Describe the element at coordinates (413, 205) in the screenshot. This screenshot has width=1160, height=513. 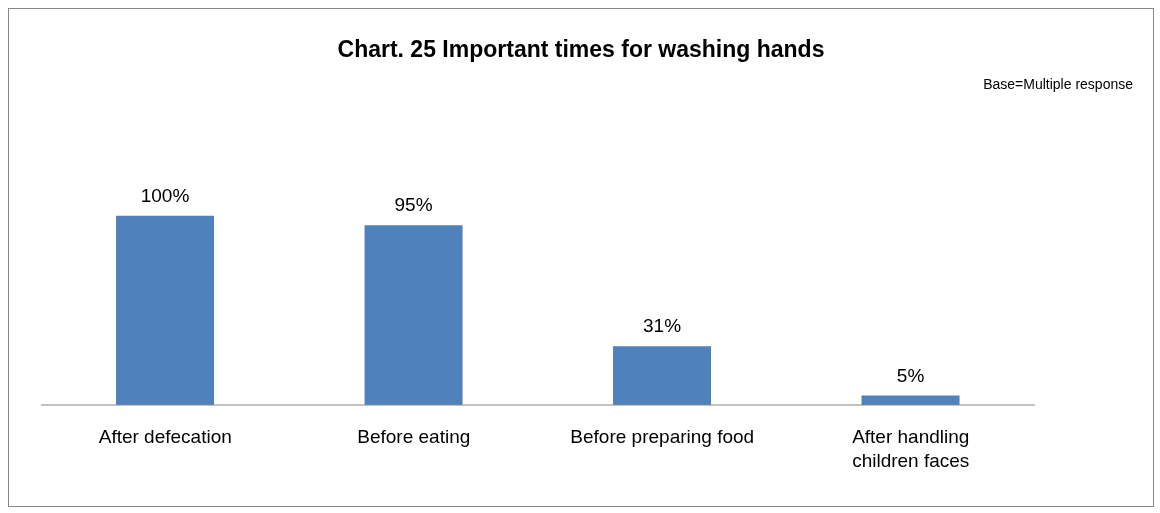
I see `data-label: 95%` at that location.